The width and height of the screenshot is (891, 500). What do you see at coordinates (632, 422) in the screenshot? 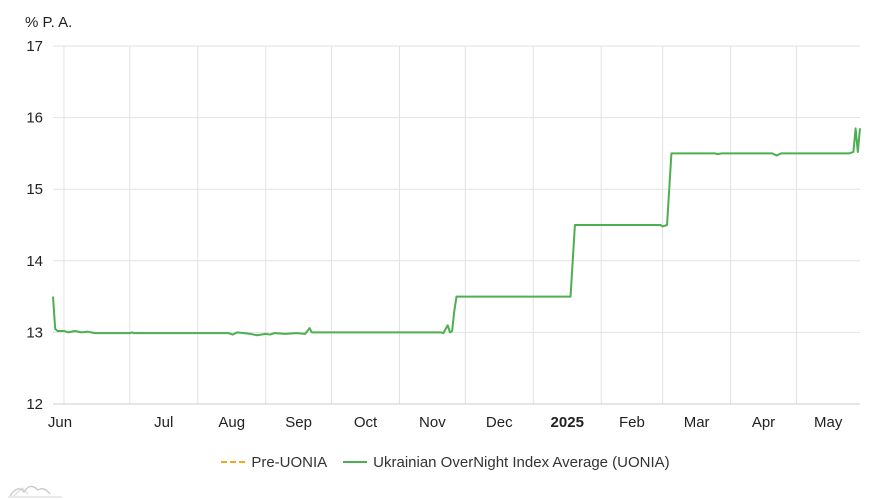
I see `x-tick-label: Feb` at bounding box center [632, 422].